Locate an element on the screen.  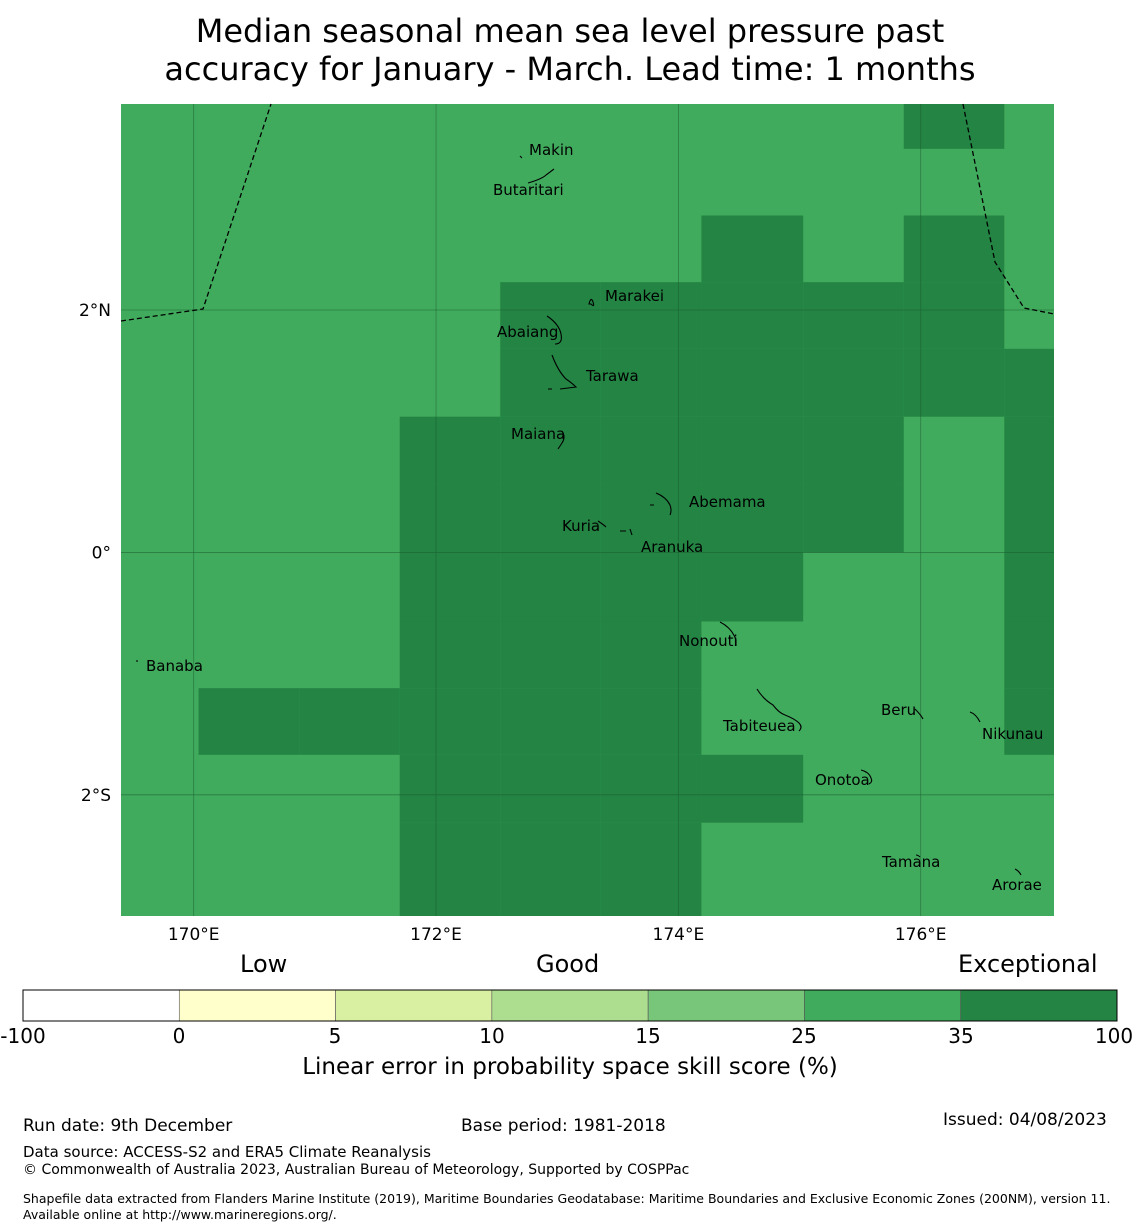
island-label-nikunau: Nikunau is located at coordinates (1012, 734).